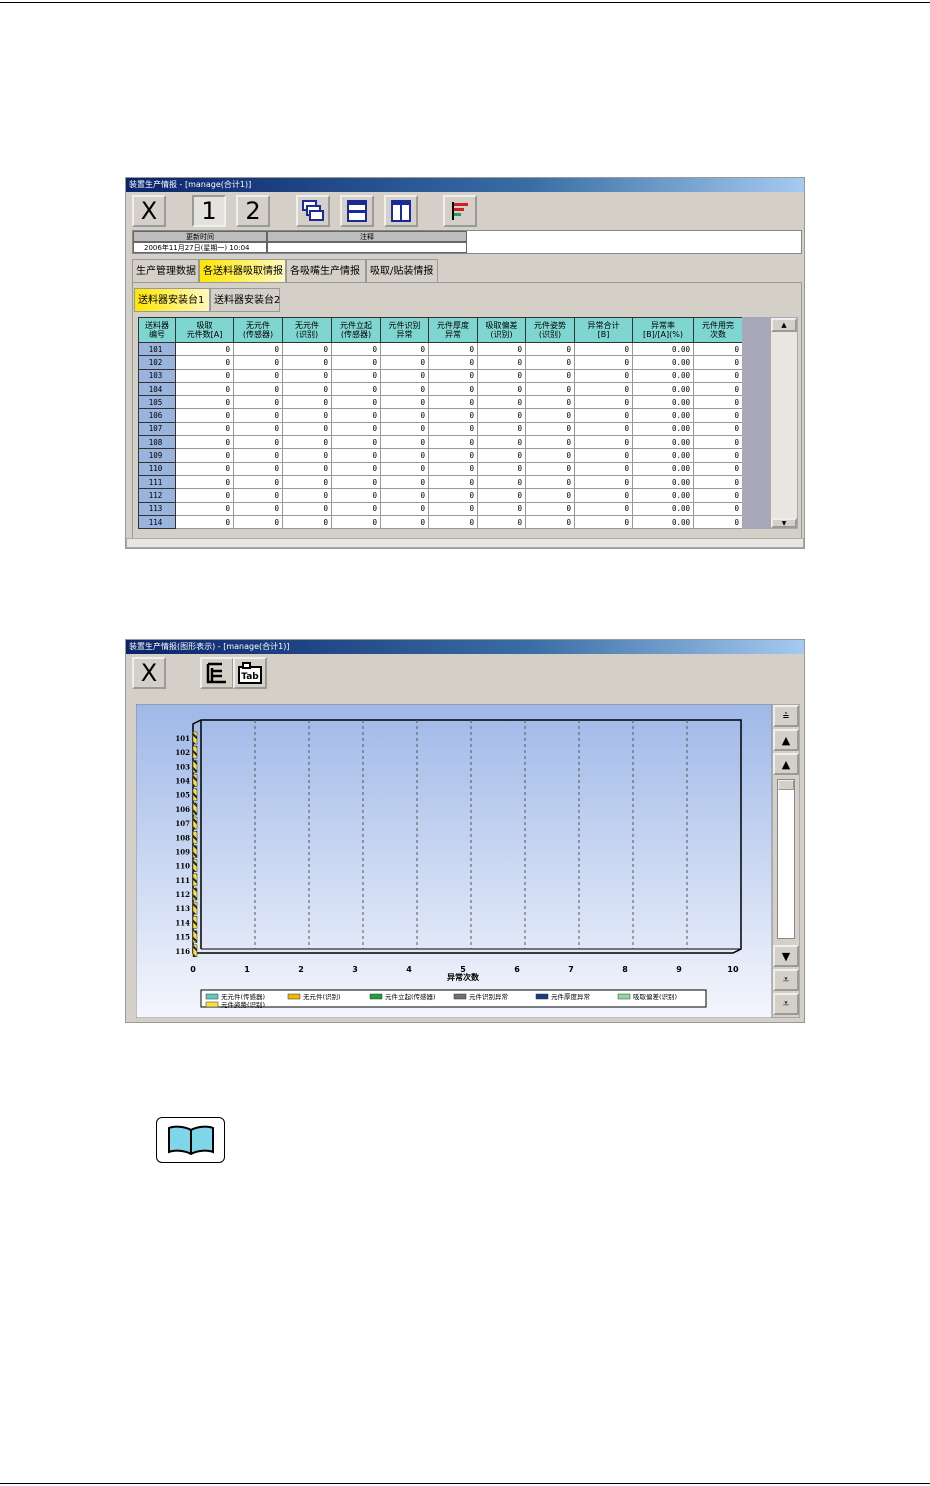 Image resolution: width=930 pixels, height=1486 pixels. I want to click on tile-vertical-icon, so click(401, 211).